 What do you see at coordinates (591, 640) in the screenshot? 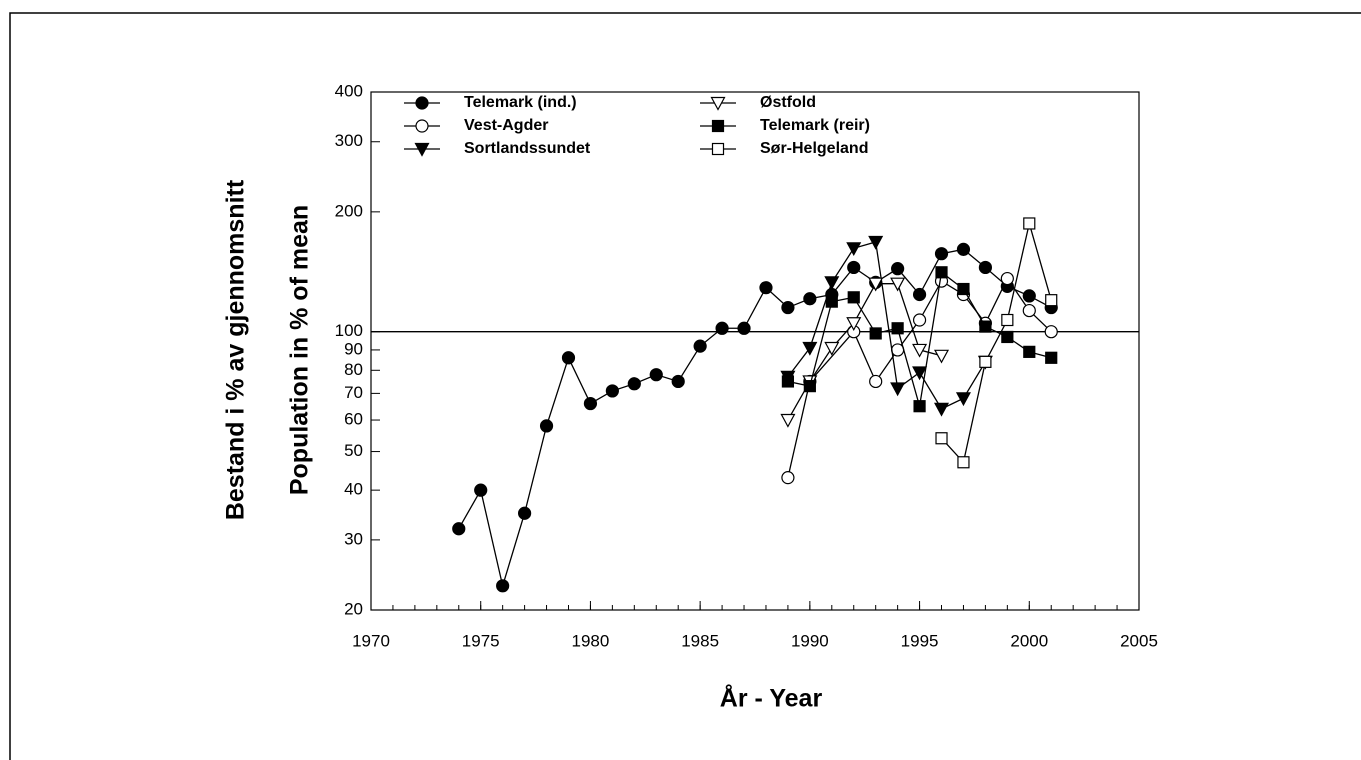
I see `x-tick-label: 1980` at bounding box center [591, 640].